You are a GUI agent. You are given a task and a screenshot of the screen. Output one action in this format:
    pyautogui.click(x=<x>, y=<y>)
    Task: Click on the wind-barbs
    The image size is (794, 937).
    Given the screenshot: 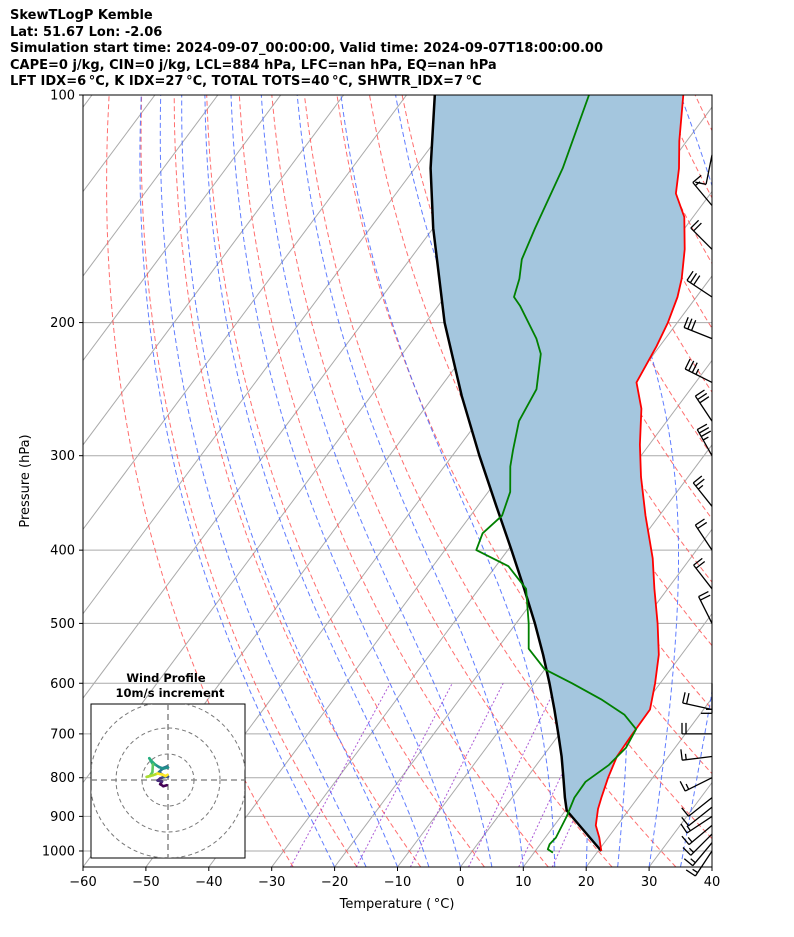 What is the action you would take?
    pyautogui.click(x=696, y=515)
    